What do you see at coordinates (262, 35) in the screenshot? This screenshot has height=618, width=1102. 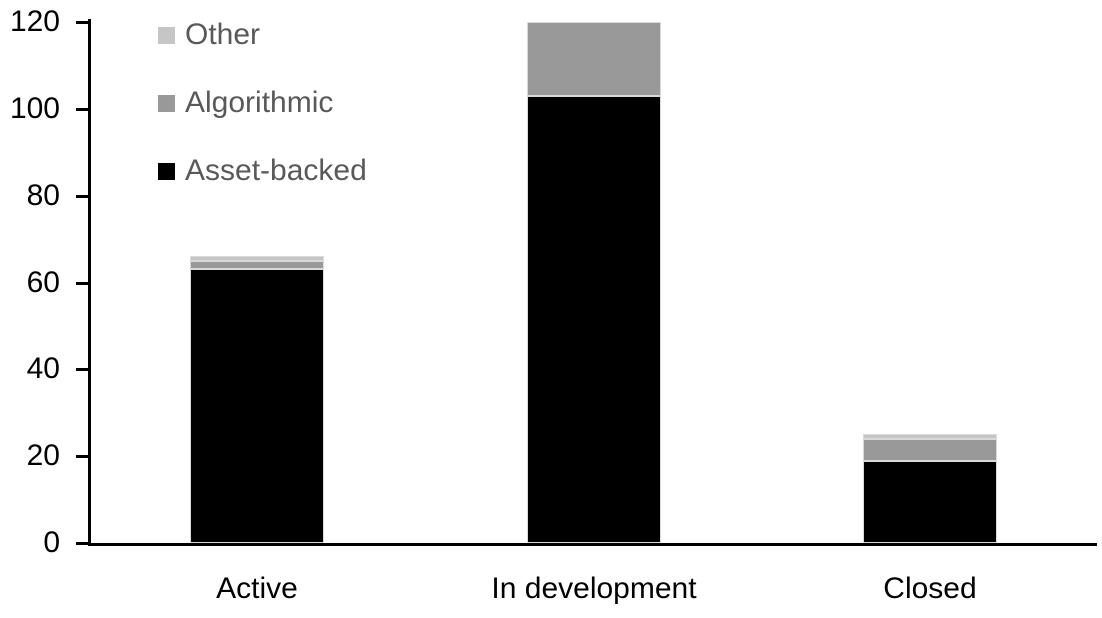 I see `legend-item: Other` at bounding box center [262, 35].